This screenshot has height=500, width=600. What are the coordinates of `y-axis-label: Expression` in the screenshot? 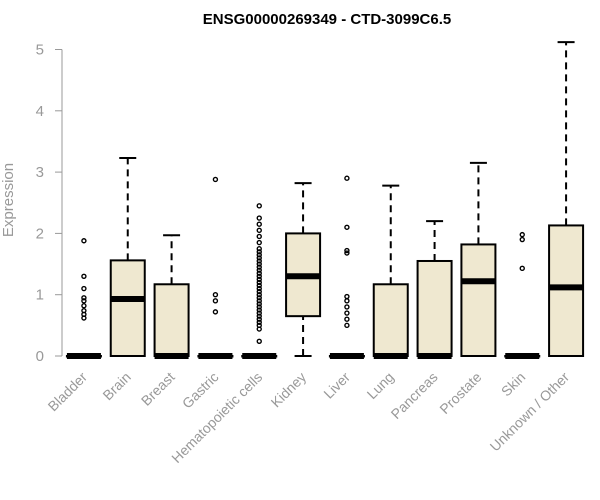 It's located at (8, 200).